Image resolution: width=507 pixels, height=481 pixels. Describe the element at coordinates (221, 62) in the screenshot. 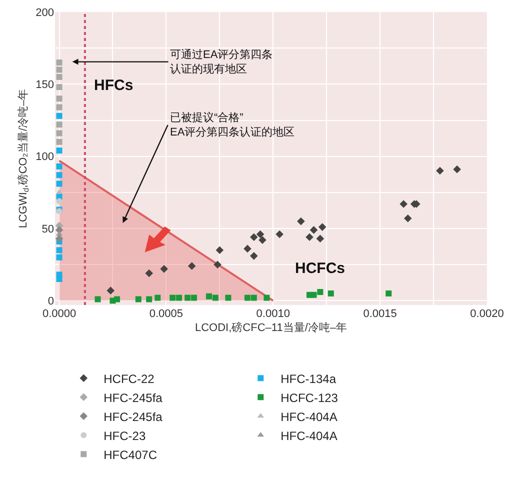

I see `annotation: 可通过EA评分第四条认证的现有地区` at that location.